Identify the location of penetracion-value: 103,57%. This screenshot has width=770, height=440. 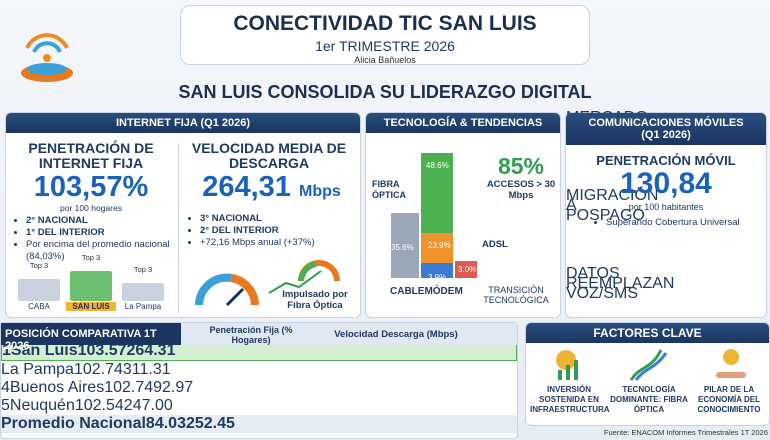
(91, 187).